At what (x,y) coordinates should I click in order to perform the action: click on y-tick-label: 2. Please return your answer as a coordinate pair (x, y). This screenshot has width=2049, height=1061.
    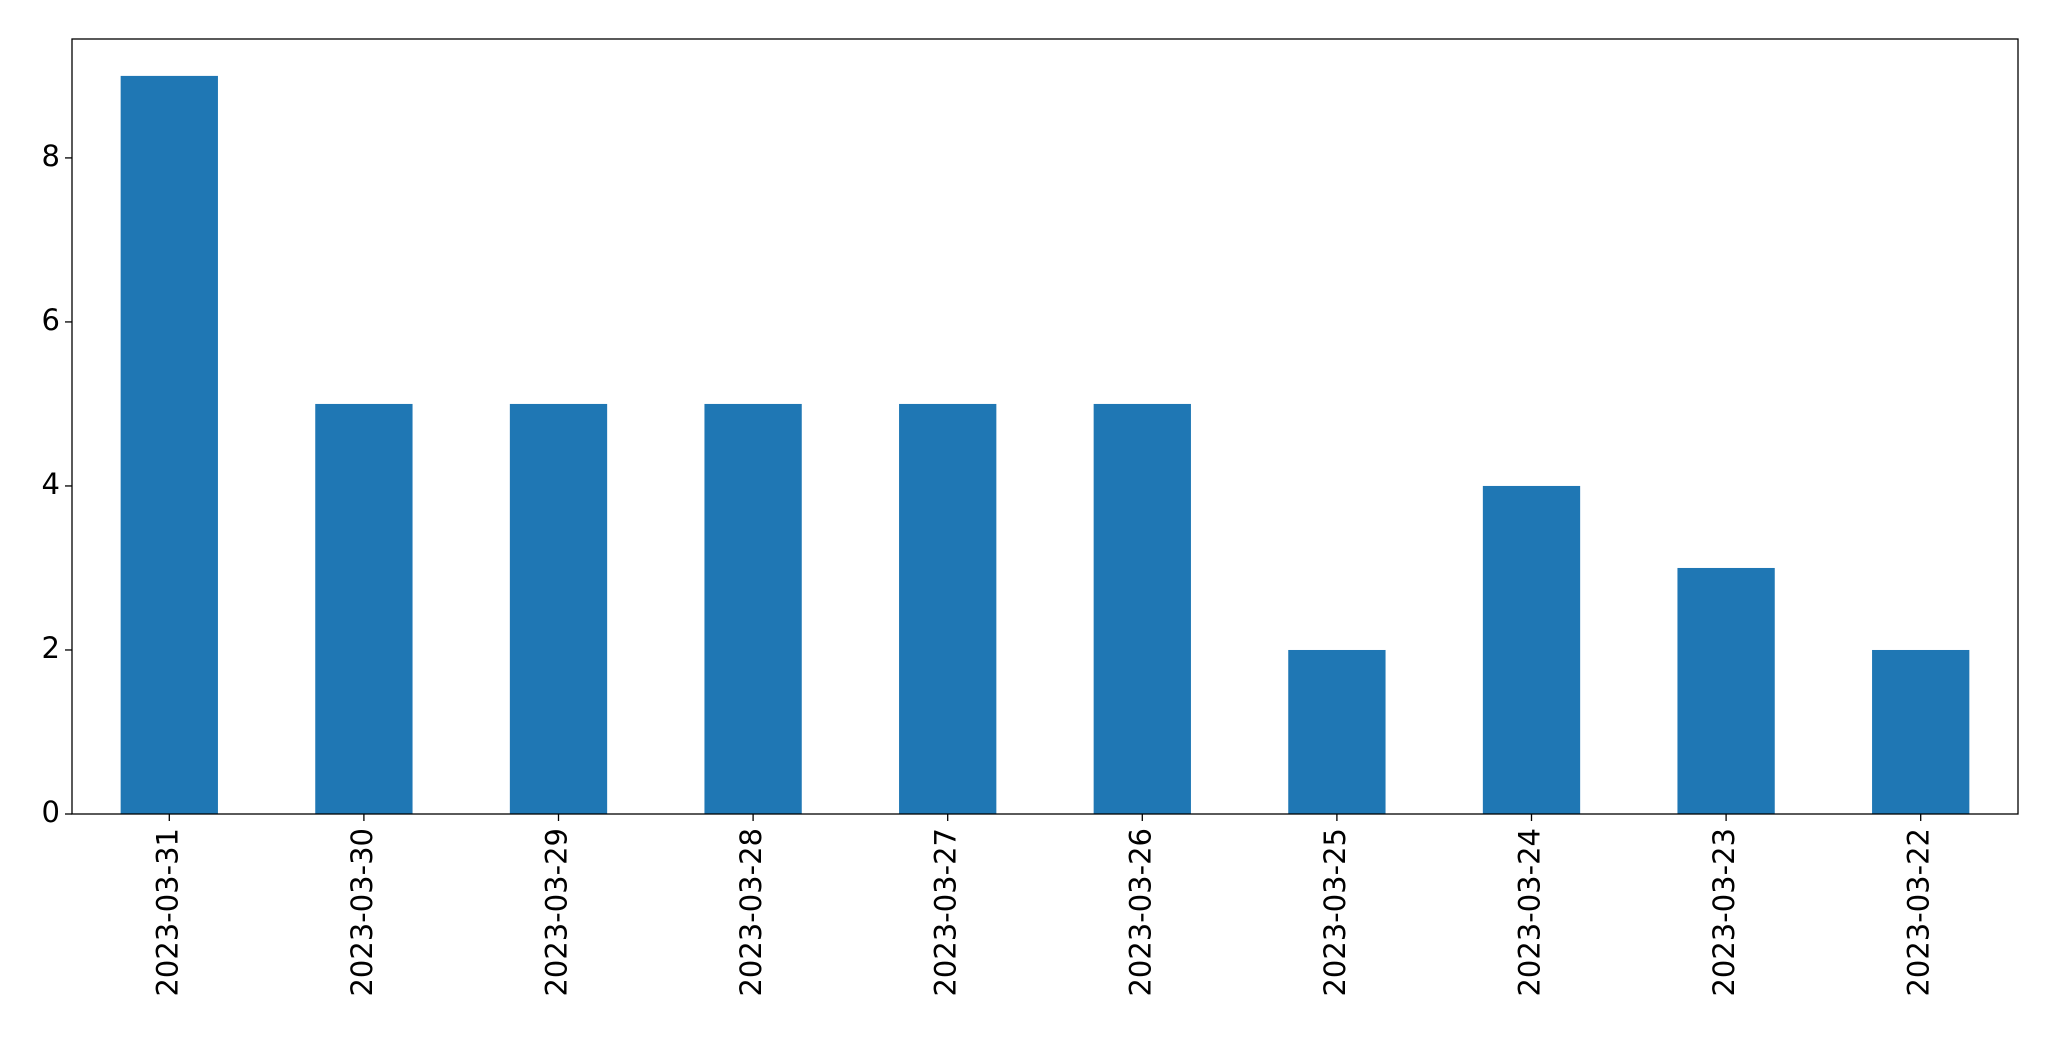
    Looking at the image, I should click on (51, 648).